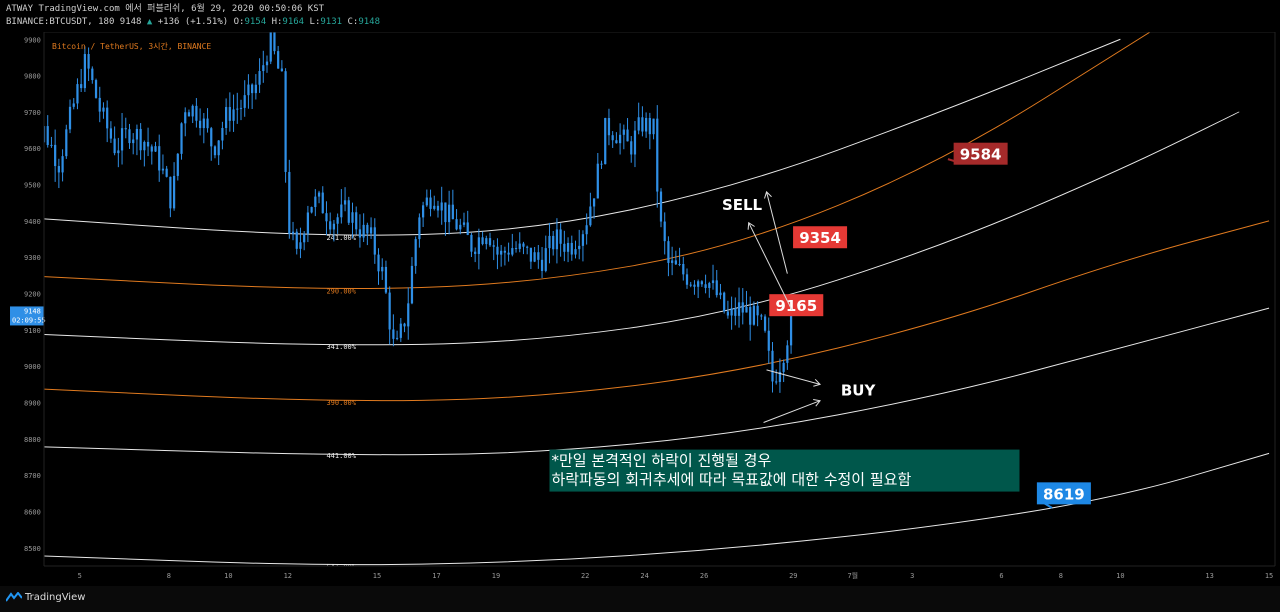 This screenshot has width=1280, height=612. What do you see at coordinates (369, 22) in the screenshot?
I see `close-value: 9148` at bounding box center [369, 22].